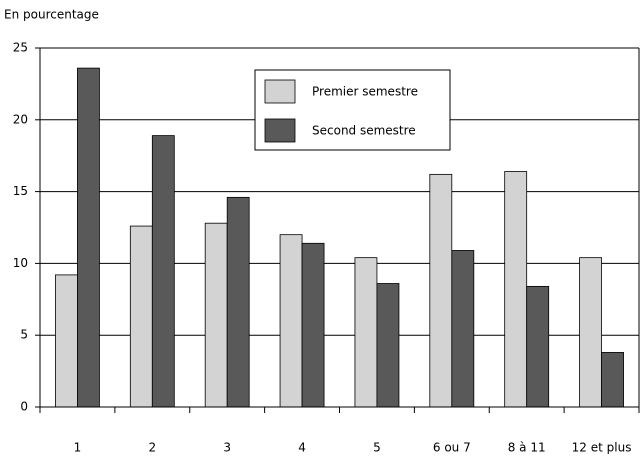  Describe the element at coordinates (20, 263) in the screenshot. I see `y-tick-label: 10` at that location.